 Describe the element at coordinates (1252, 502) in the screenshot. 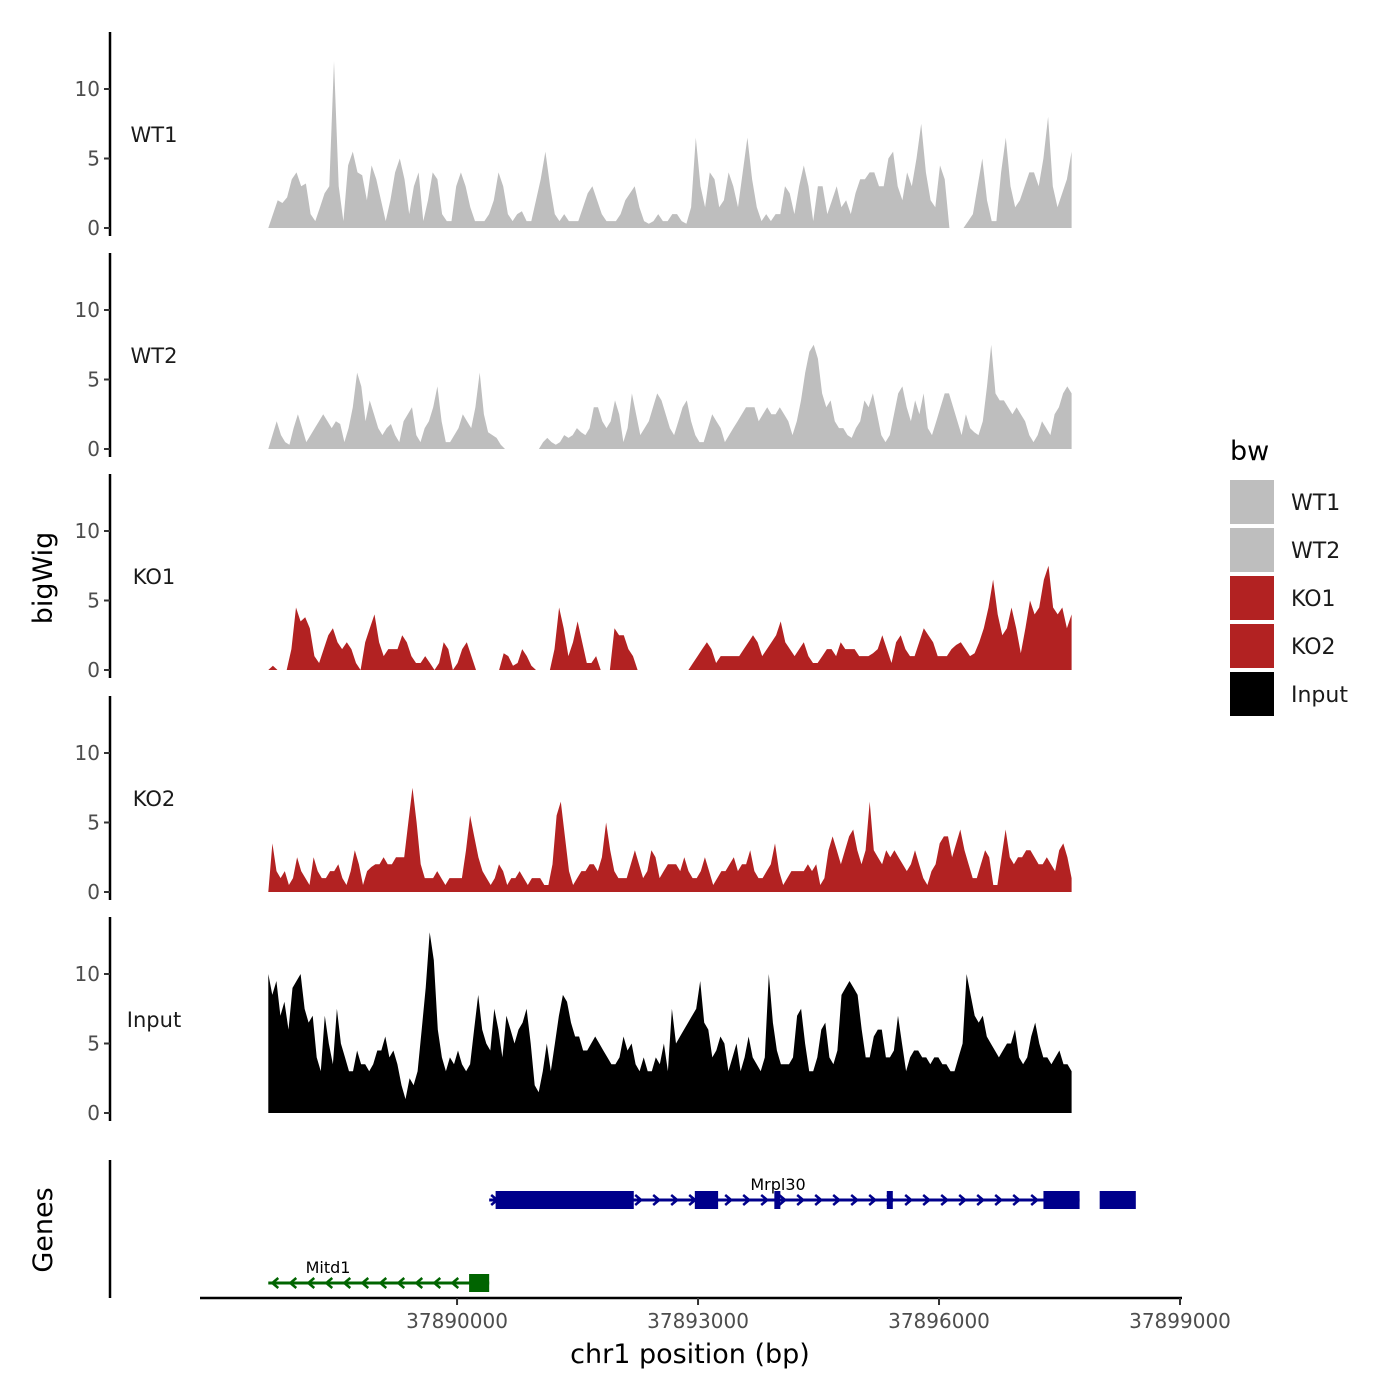

I see `legend-swatch-wt1` at that location.